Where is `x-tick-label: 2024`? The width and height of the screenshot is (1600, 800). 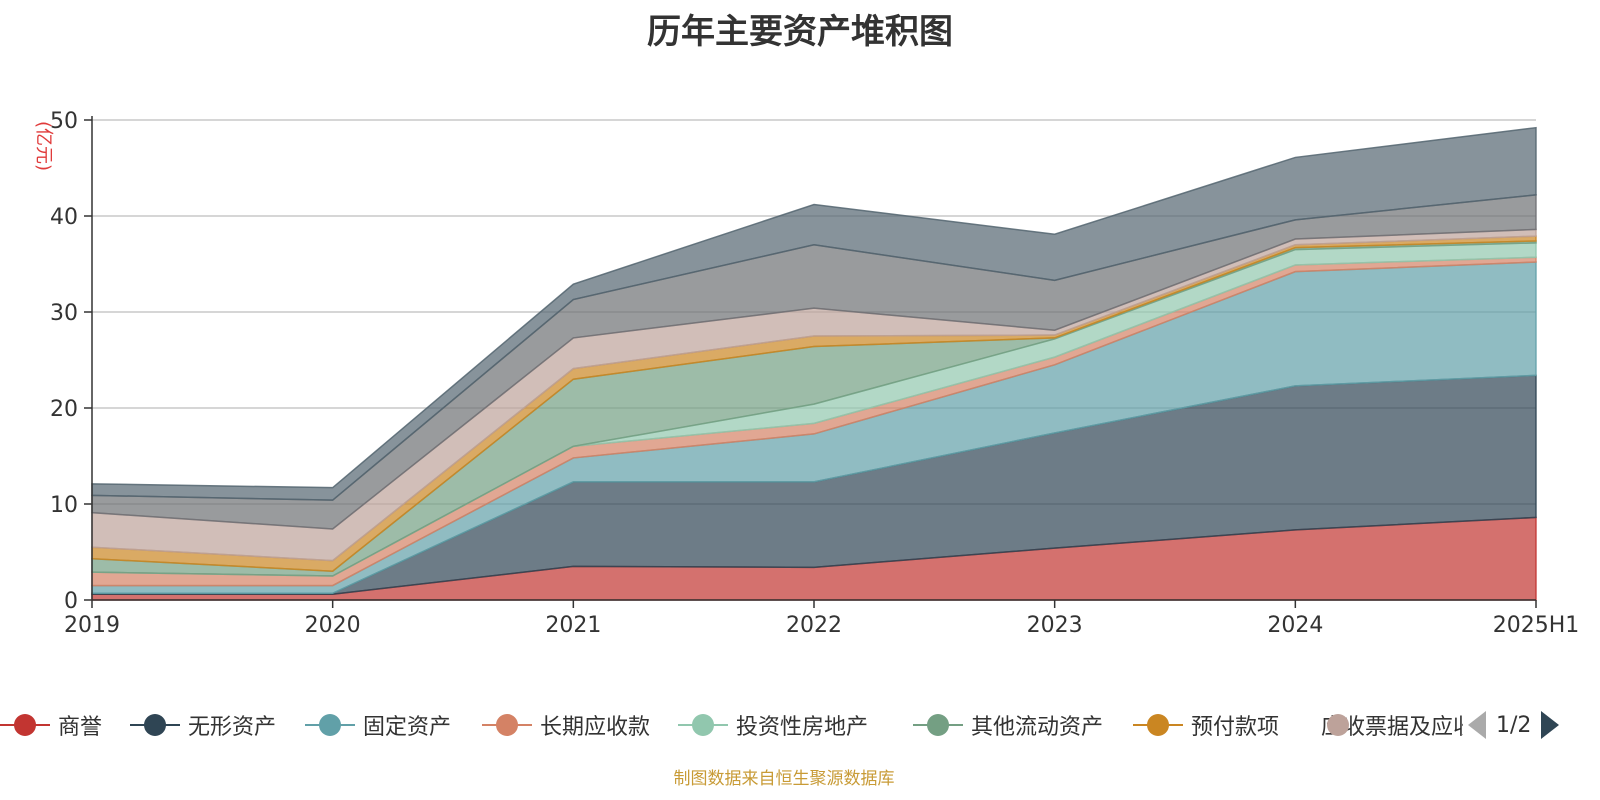
x-tick-label: 2024 is located at coordinates (1295, 625).